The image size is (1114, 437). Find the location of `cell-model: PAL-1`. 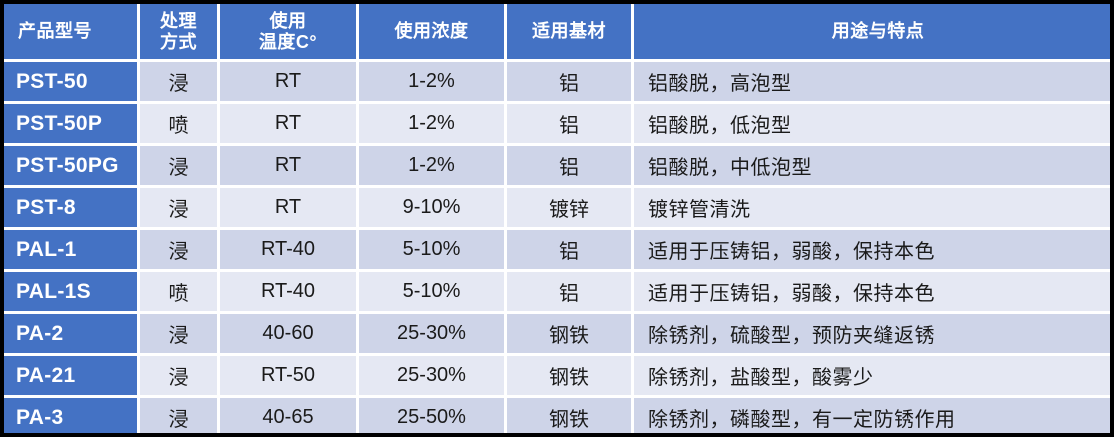

cell-model: PAL-1 is located at coordinates (70, 249).